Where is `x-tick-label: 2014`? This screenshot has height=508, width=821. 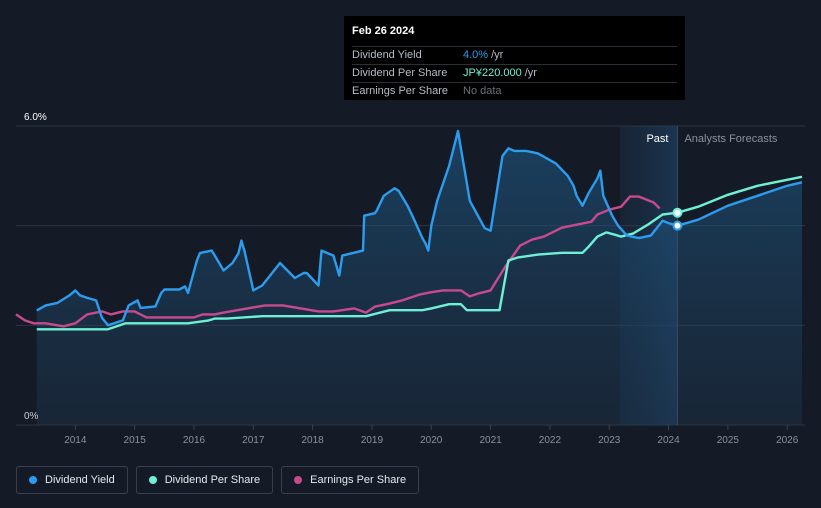 x-tick-label: 2014 is located at coordinates (75, 440).